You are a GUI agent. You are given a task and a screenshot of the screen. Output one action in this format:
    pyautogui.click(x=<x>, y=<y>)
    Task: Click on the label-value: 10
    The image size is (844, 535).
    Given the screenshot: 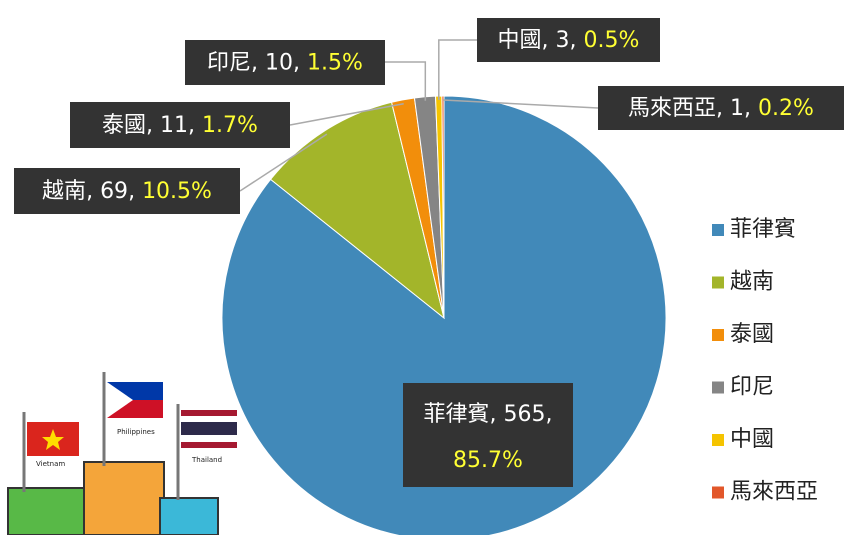 What is the action you would take?
    pyautogui.click(x=279, y=63)
    